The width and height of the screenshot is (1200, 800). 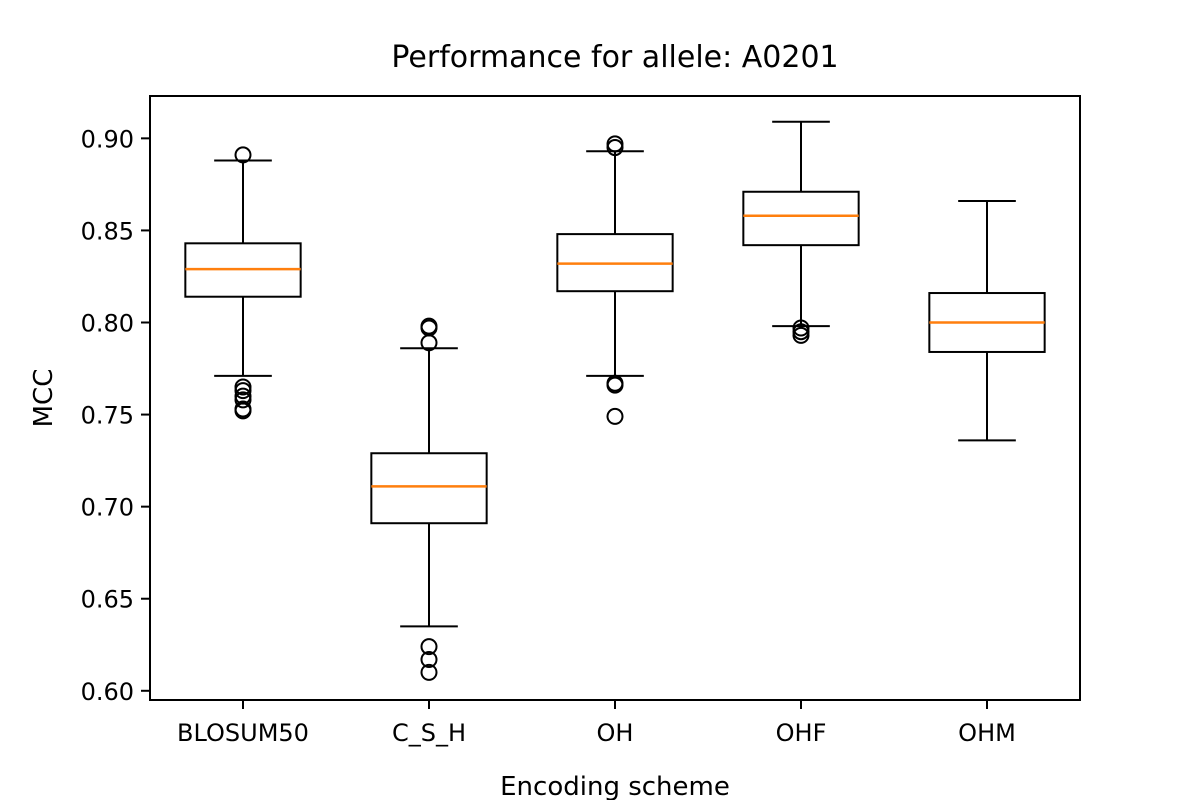 What do you see at coordinates (107, 231) in the screenshot?
I see `y-tick-label: 0.85` at bounding box center [107, 231].